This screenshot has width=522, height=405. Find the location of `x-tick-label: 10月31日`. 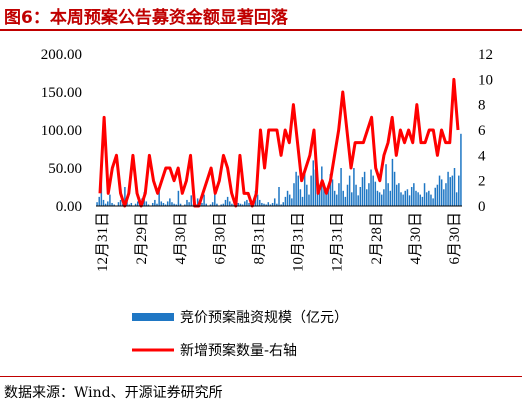

x-tick-label: 10月31日 is located at coordinates (299, 242).